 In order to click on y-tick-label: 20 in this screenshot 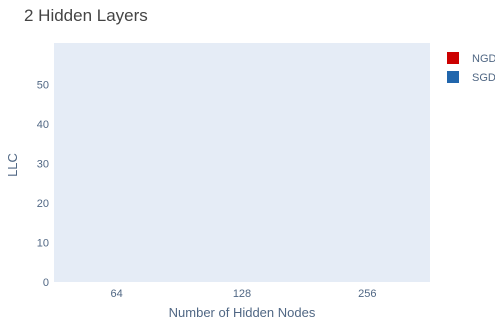, I will do `click(43, 204)`.